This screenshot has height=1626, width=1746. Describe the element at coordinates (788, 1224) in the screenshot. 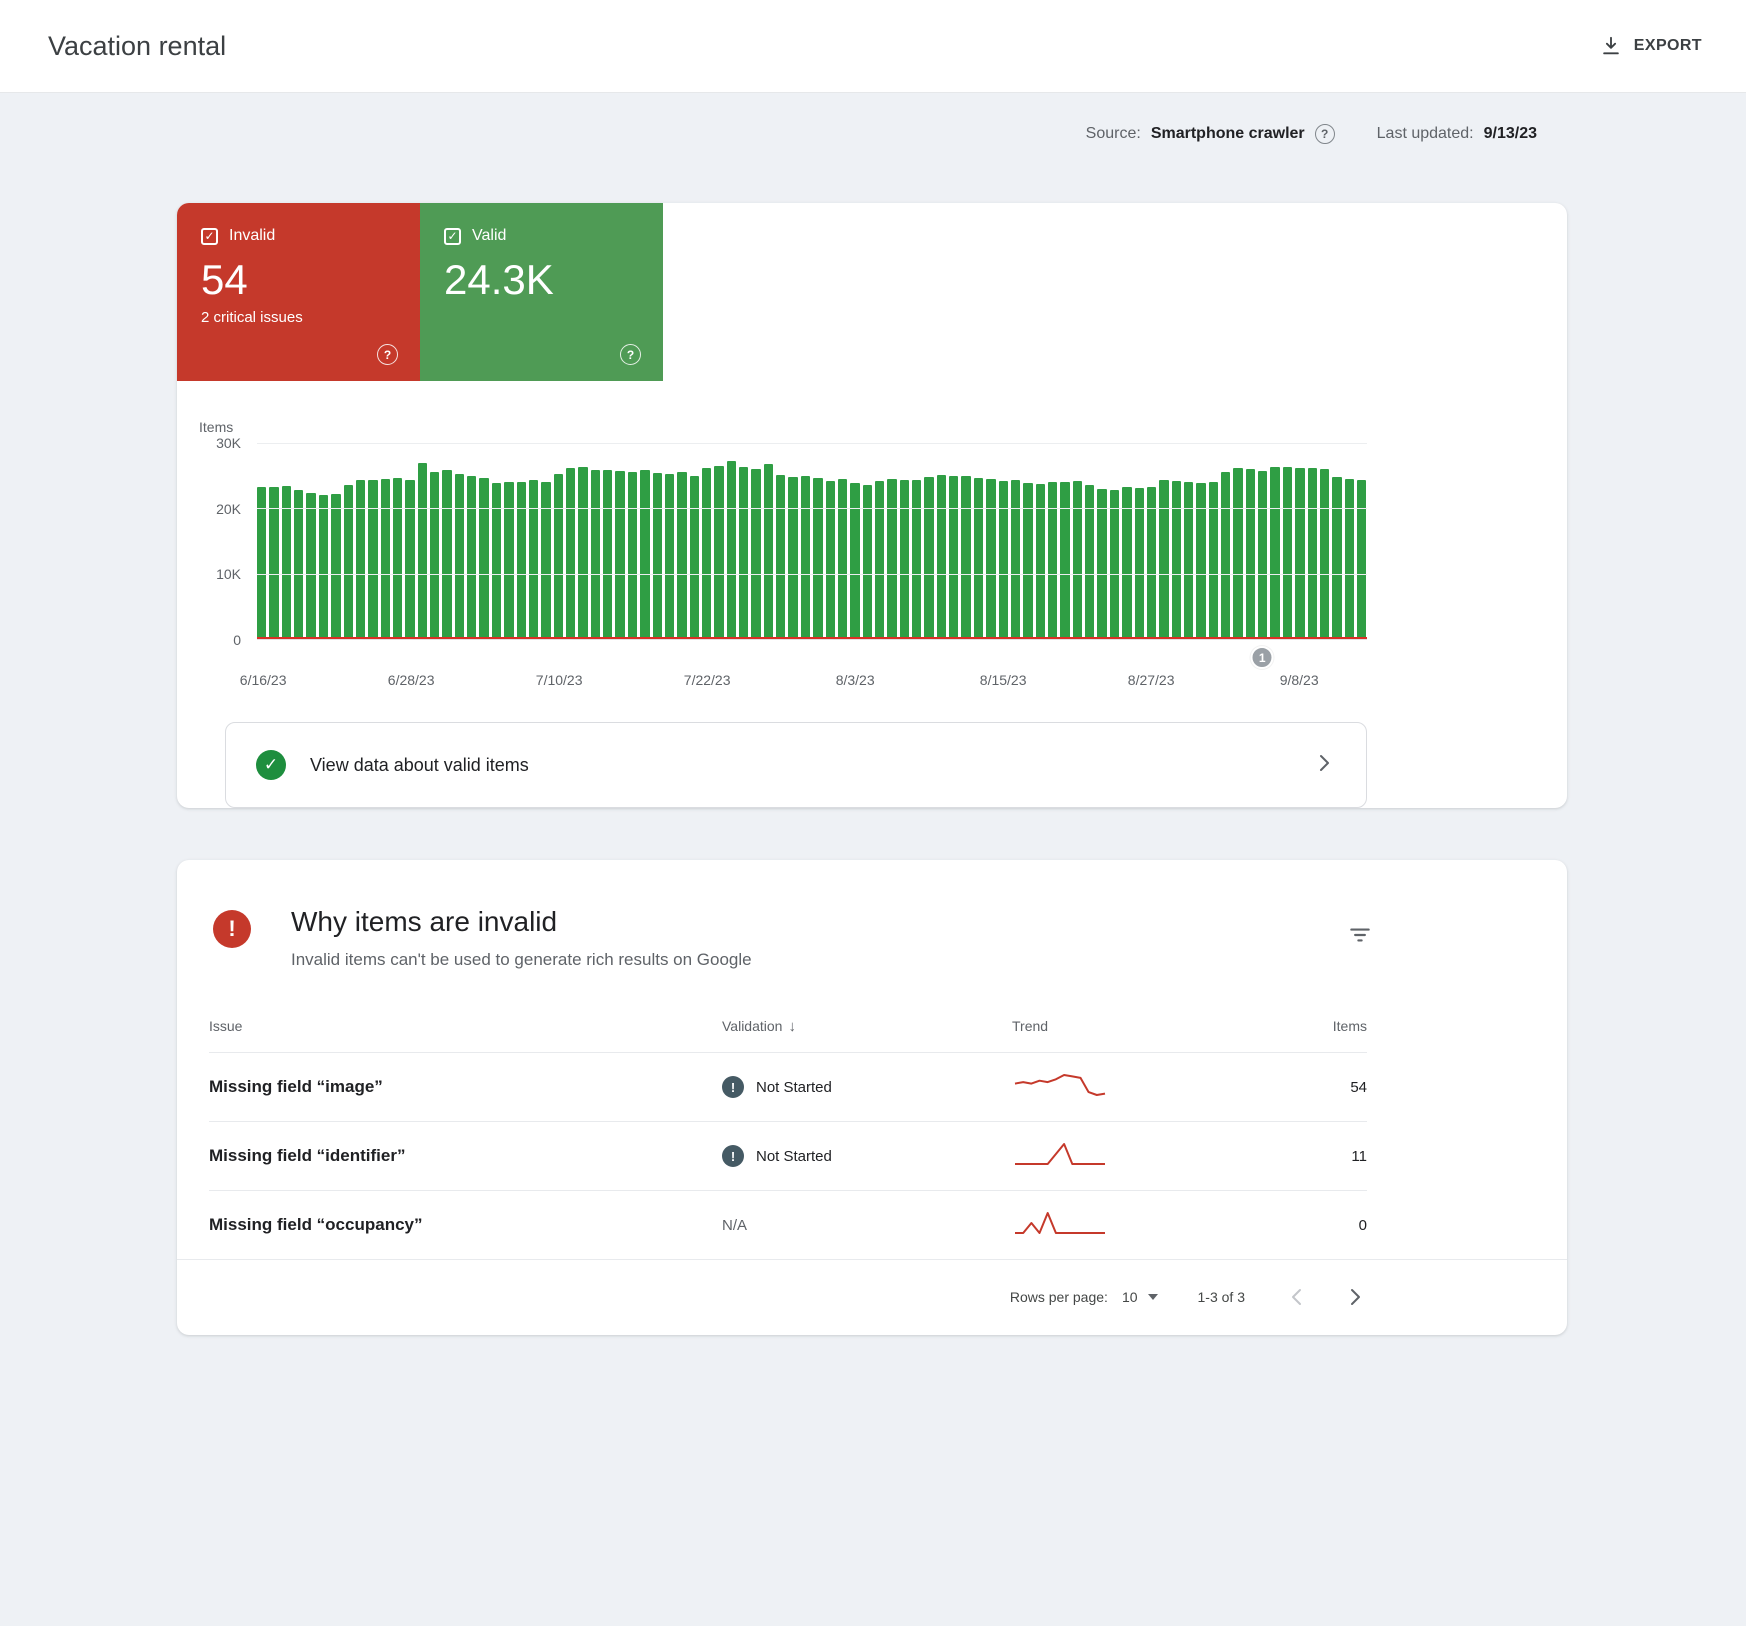

I see `table-row: Missing field “occupancy” N/A 0` at that location.